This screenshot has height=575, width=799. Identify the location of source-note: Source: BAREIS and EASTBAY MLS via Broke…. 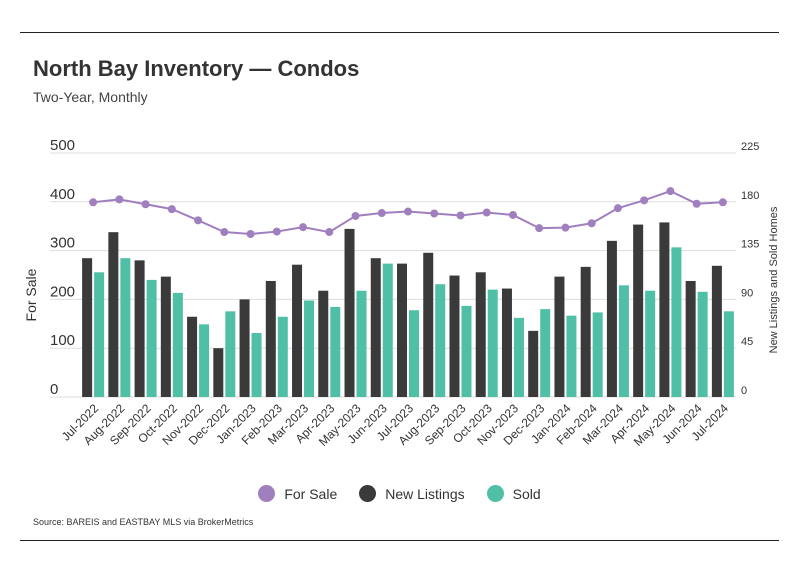
(143, 522).